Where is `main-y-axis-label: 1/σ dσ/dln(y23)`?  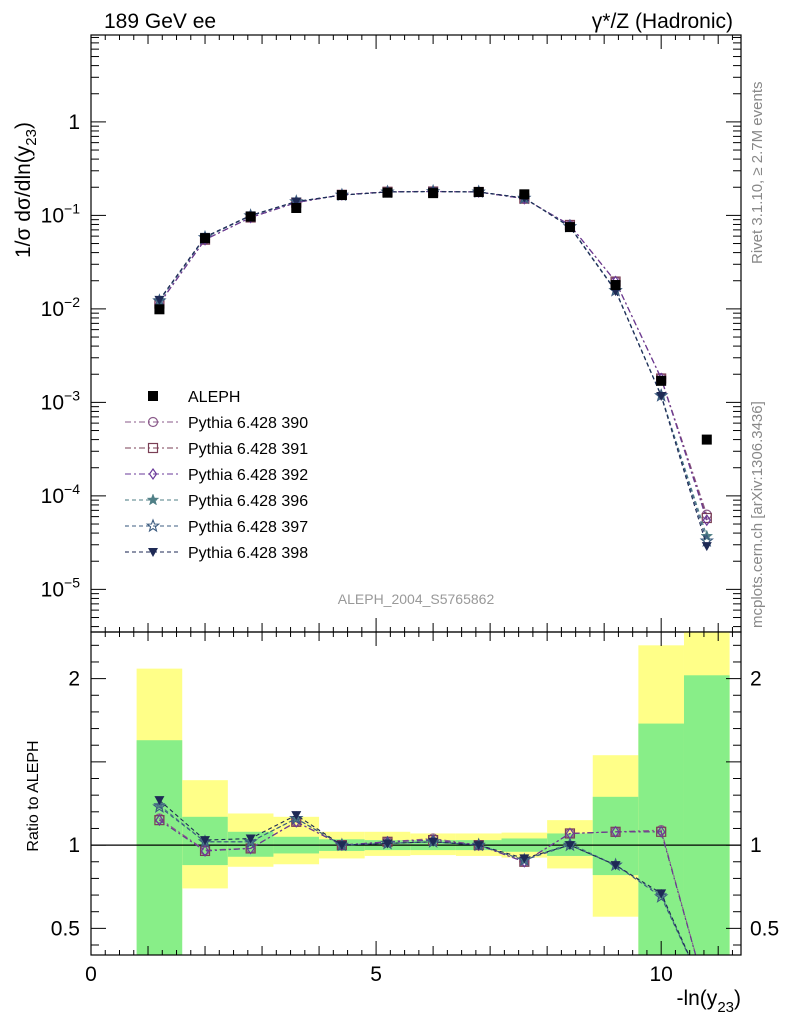
main-y-axis-label: 1/σ dσ/dln(y23) is located at coordinates (26, 190).